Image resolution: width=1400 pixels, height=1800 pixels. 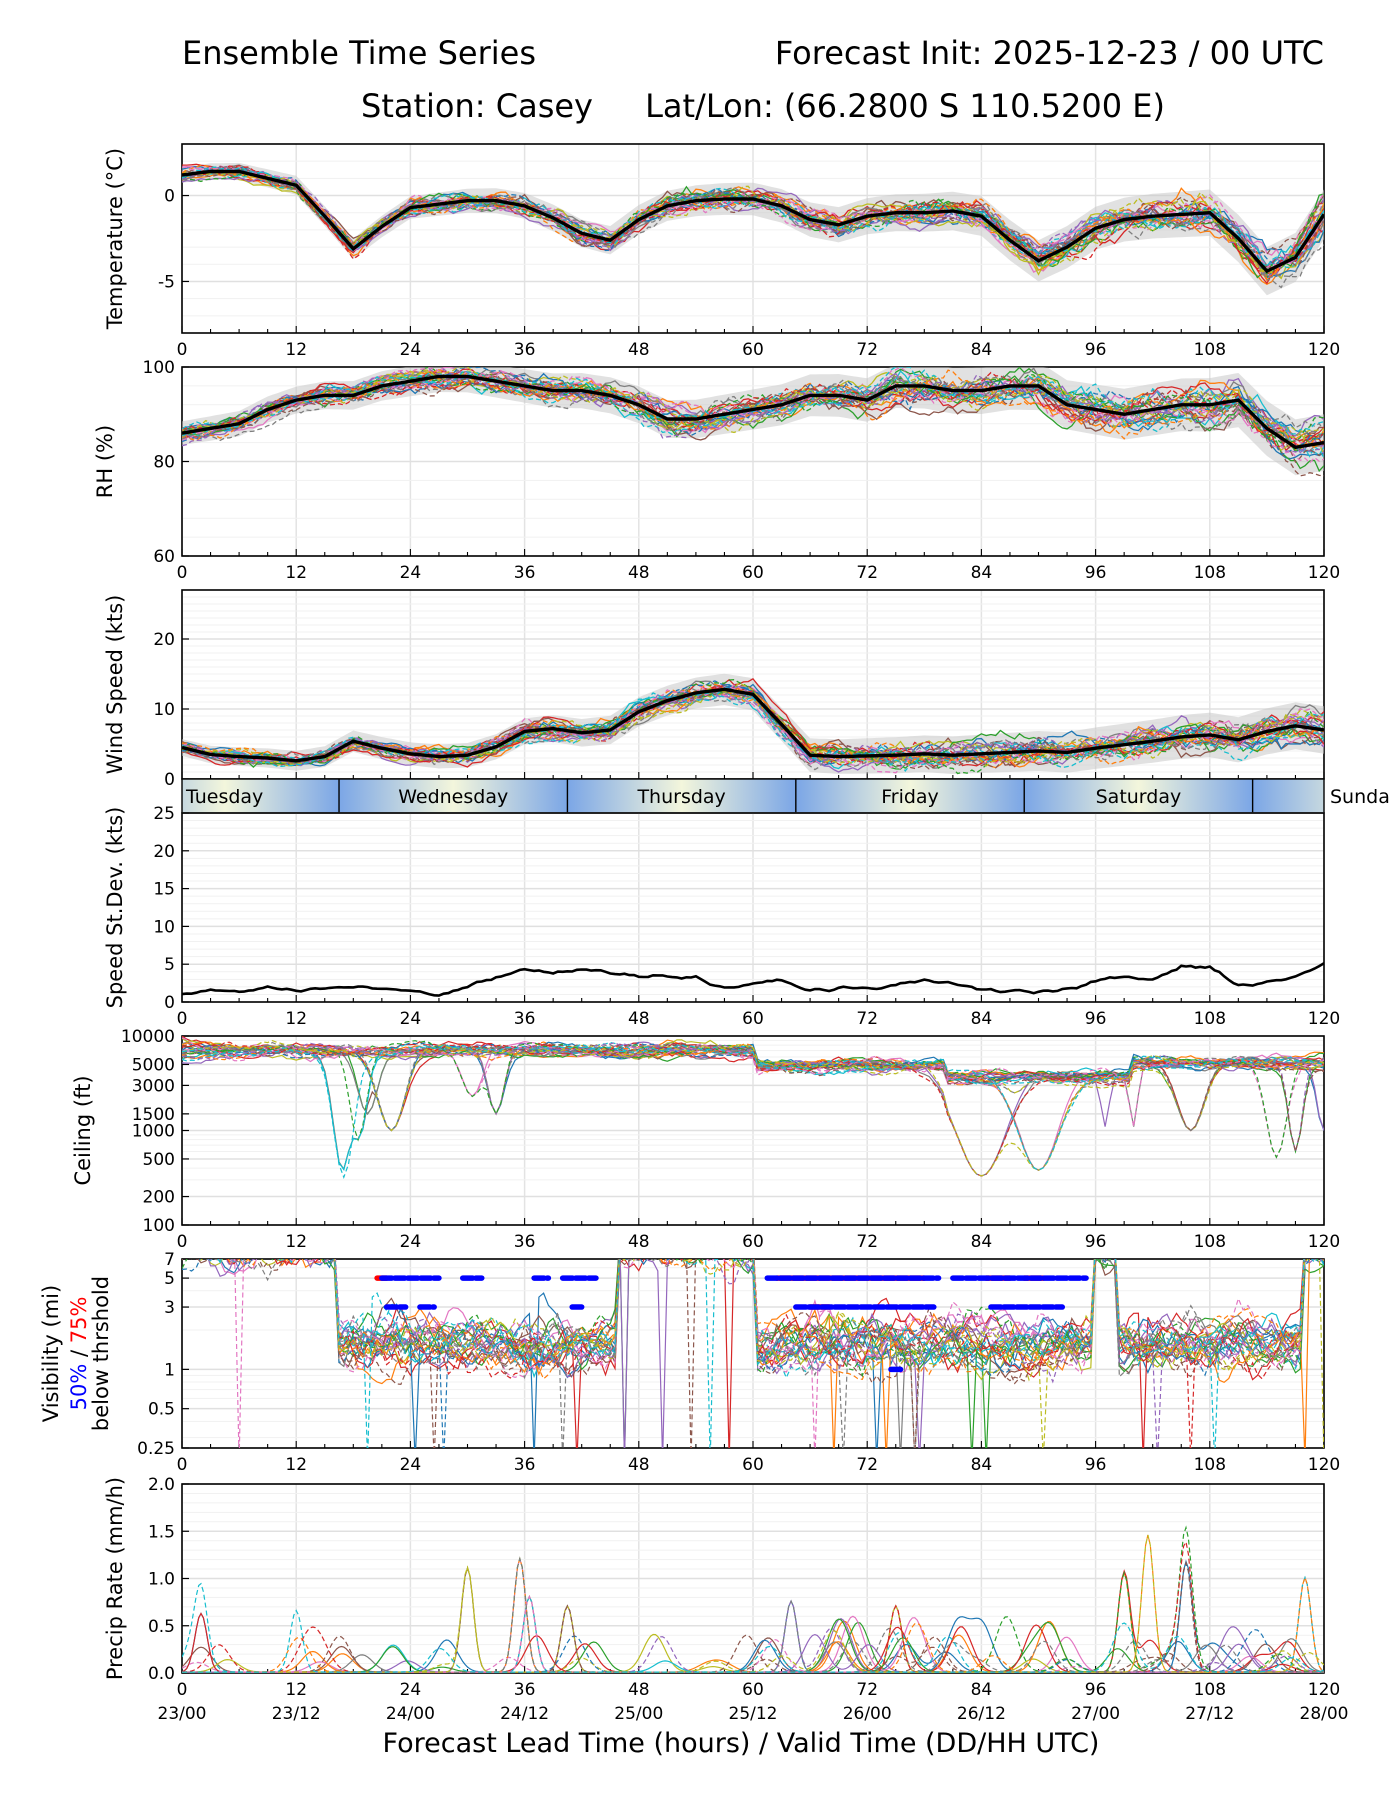 What do you see at coordinates (981, 1714) in the screenshot?
I see `x-valid-label: 26/12` at bounding box center [981, 1714].